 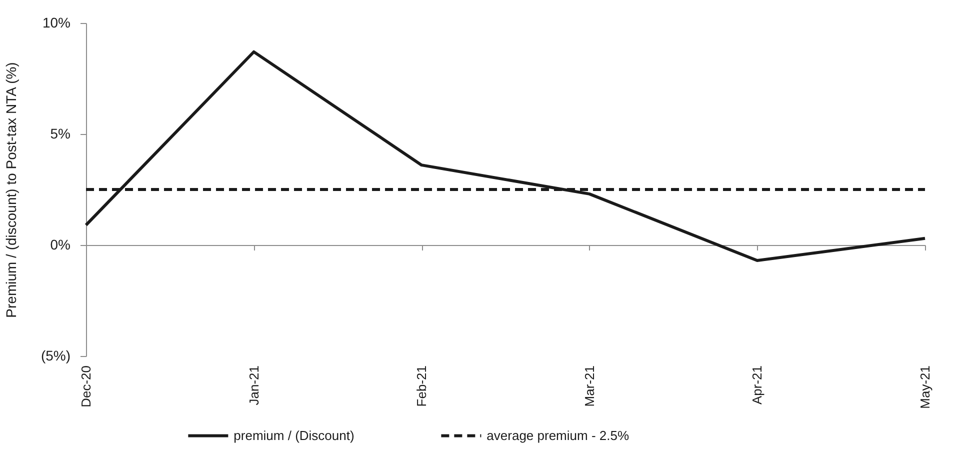 What do you see at coordinates (422, 386) in the screenshot?
I see `x-tick-label: Feb-21` at bounding box center [422, 386].